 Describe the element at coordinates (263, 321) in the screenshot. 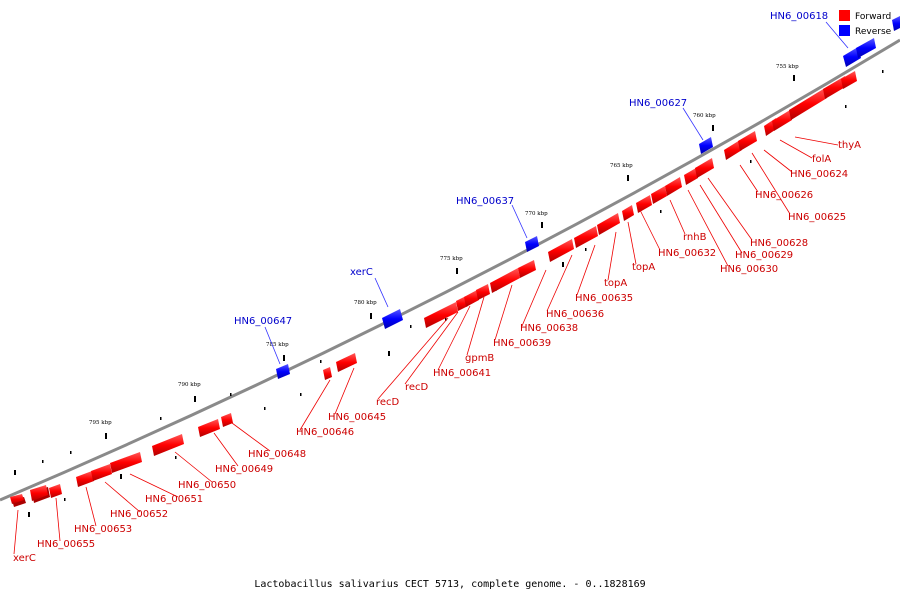

I see `gene-label: HN6_00647` at that location.